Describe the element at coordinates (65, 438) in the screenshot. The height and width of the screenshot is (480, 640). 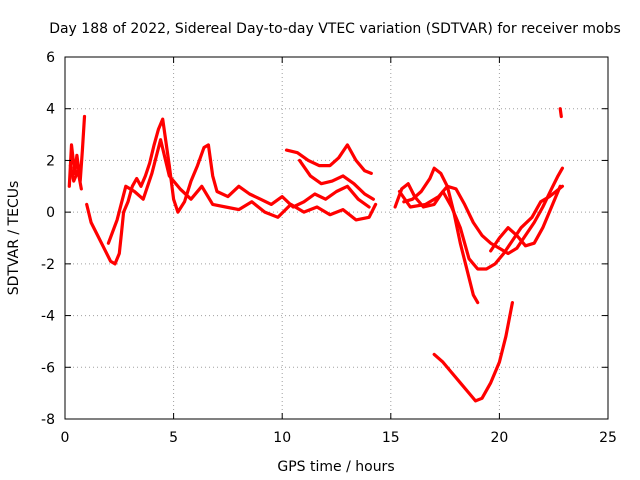
I see `x-tick-label: 0` at that location.